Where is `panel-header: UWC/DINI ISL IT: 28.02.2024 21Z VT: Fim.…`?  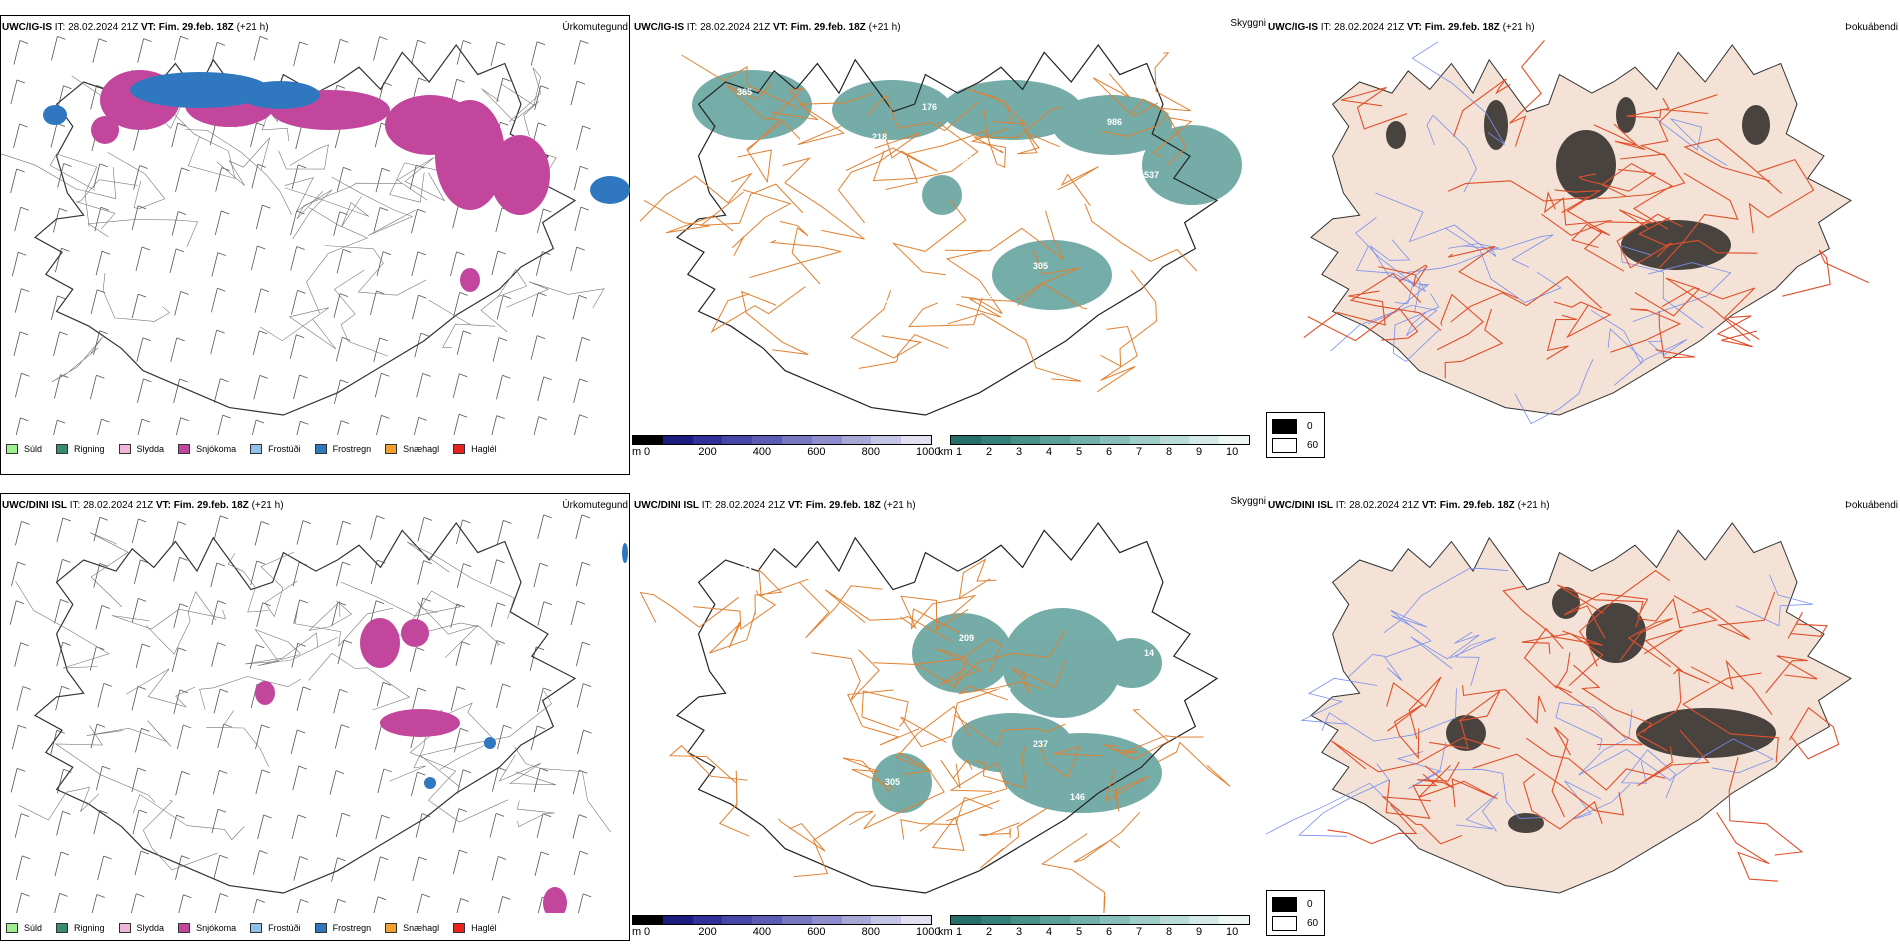
panel-header: UWC/DINI ISL IT: 28.02.2024 21Z VT: Fim.… is located at coordinates (775, 505).